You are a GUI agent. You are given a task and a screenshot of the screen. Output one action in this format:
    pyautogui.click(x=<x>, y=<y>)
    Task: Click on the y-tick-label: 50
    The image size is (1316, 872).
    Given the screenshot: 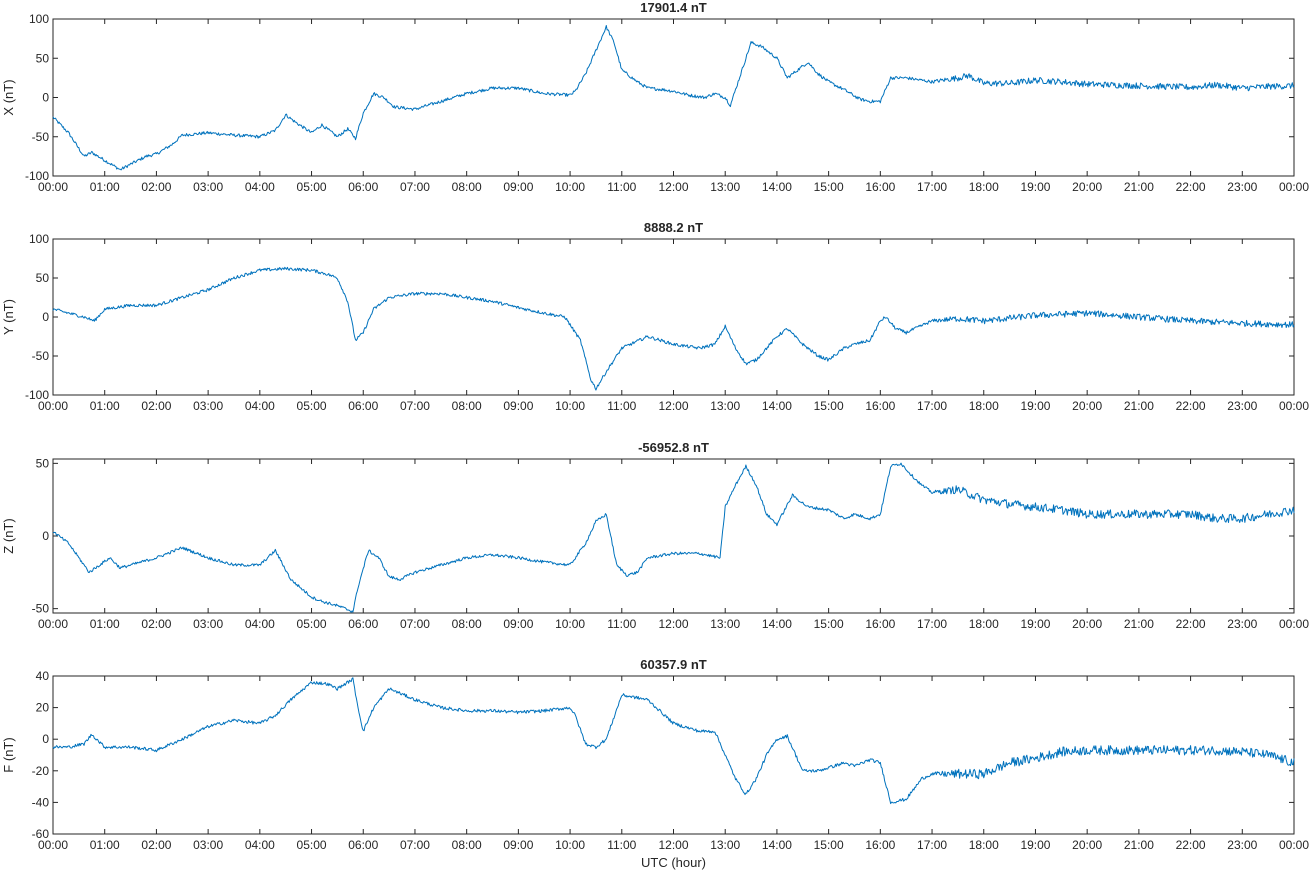 What is the action you would take?
    pyautogui.click(x=43, y=463)
    